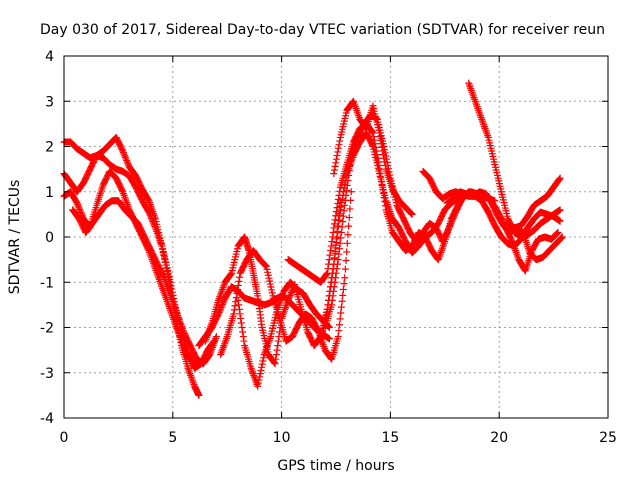  I want to click on x-tick-label: 20, so click(499, 438).